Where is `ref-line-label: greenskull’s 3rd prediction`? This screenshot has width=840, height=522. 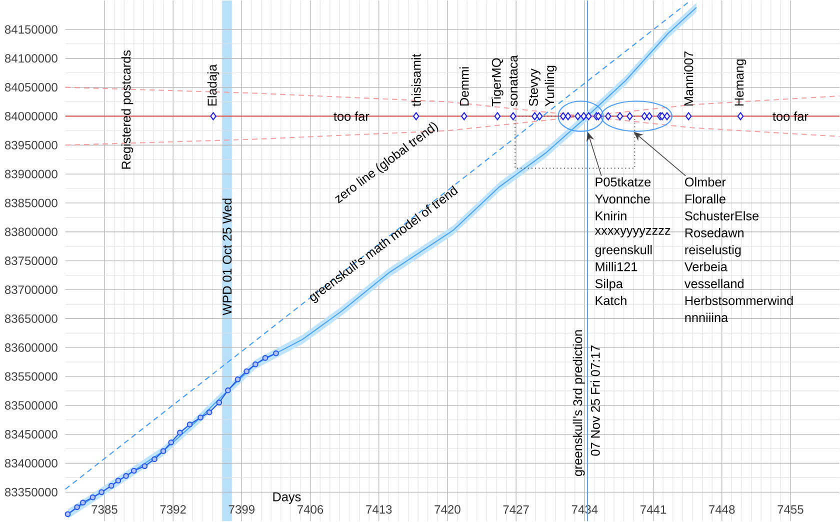 ref-line-label: greenskull’s 3rd prediction is located at coordinates (578, 403).